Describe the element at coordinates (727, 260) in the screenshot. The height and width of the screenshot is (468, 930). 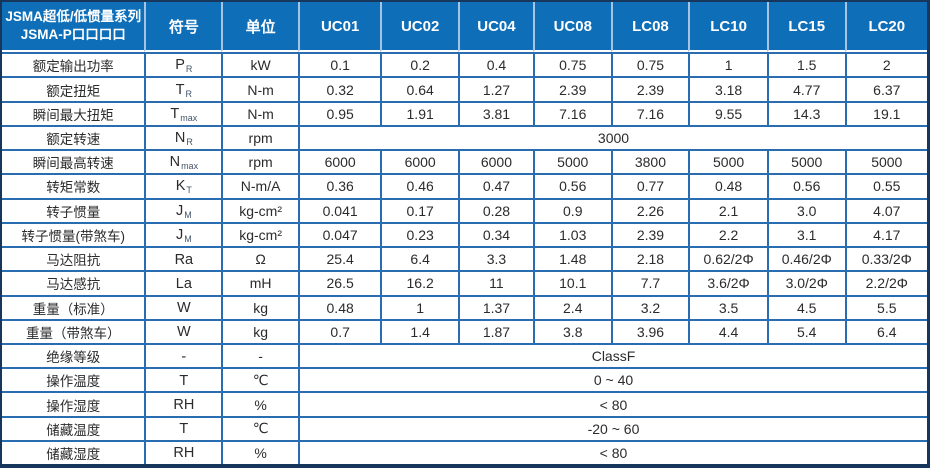
I see `value-cell: 0.62/2Φ` at that location.